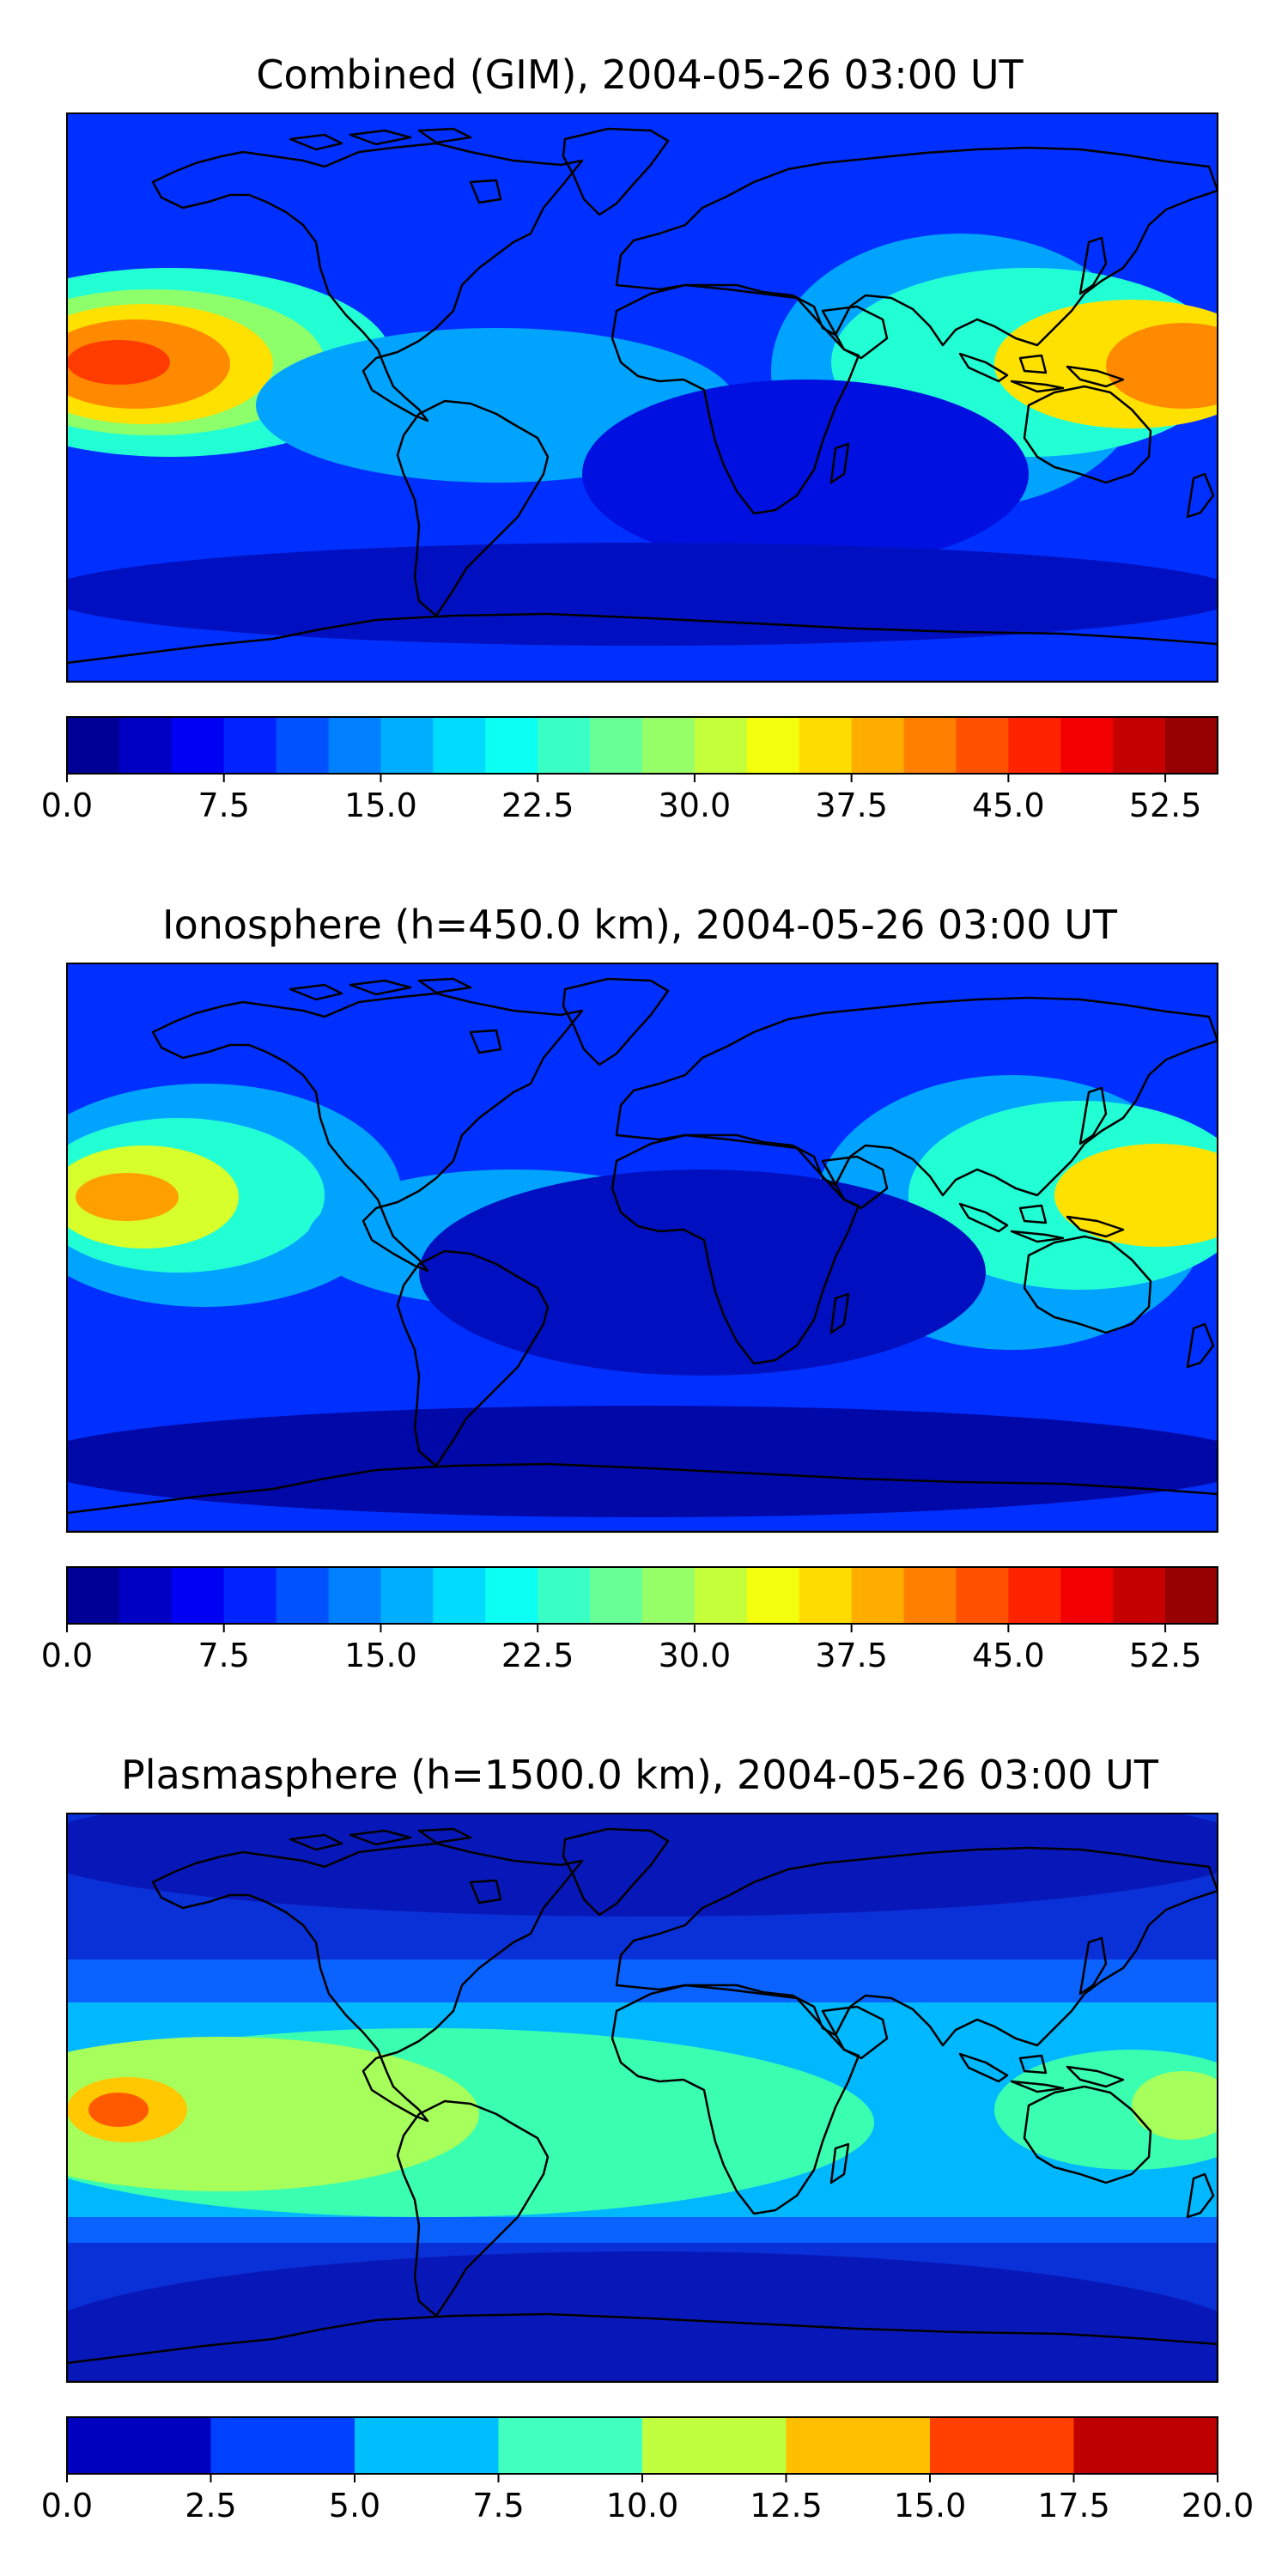 The height and width of the screenshot is (2576, 1288). I want to click on tec-field-combined, so click(642, 440).